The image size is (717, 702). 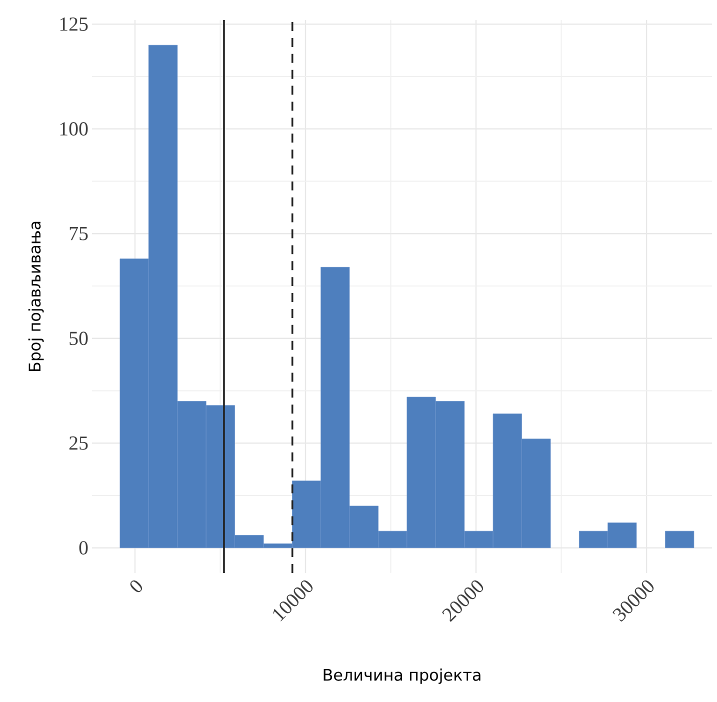 What do you see at coordinates (136, 586) in the screenshot?
I see `x-tick-label: 0` at bounding box center [136, 586].